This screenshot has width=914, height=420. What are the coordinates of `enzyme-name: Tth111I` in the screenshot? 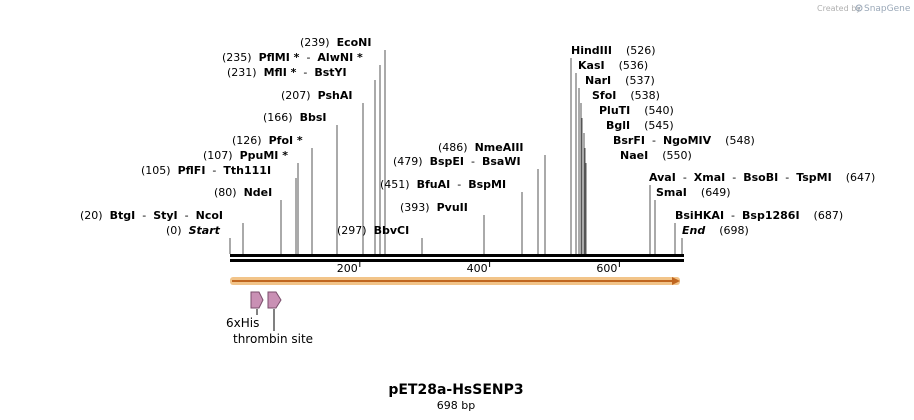 It's located at (247, 170).